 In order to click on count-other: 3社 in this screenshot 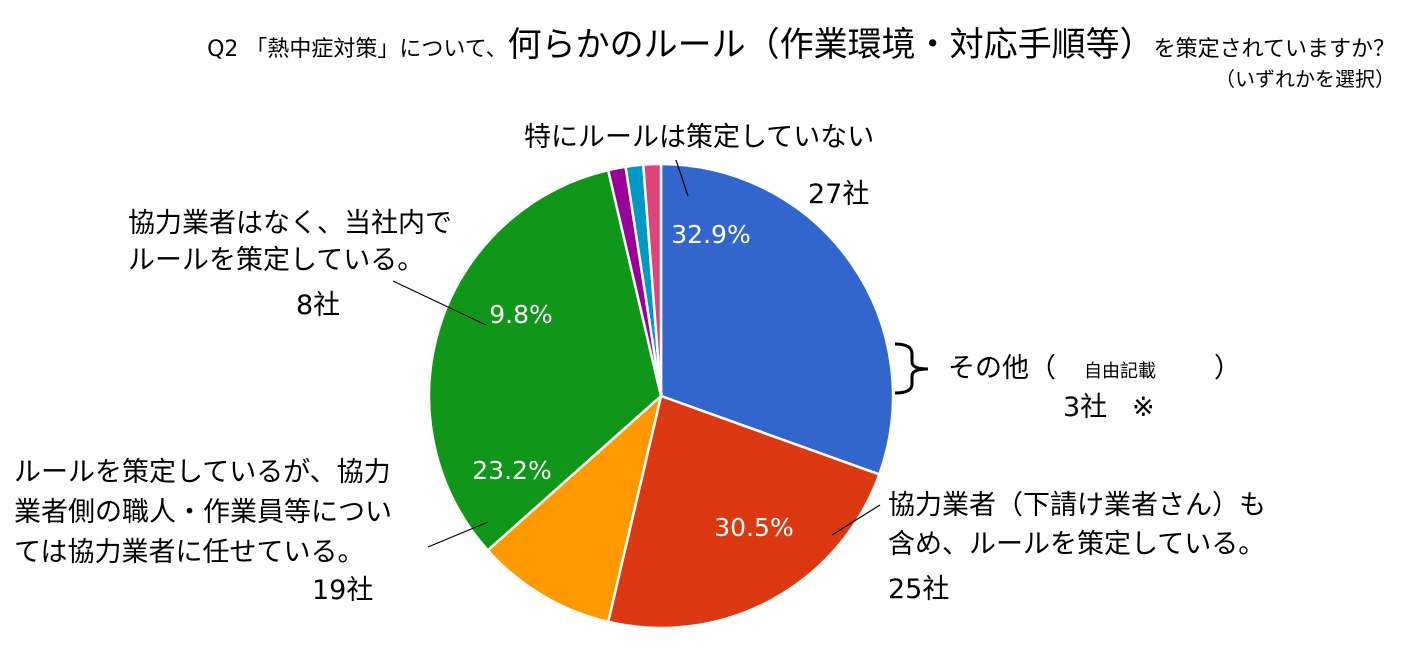, I will do `click(1085, 407)`.